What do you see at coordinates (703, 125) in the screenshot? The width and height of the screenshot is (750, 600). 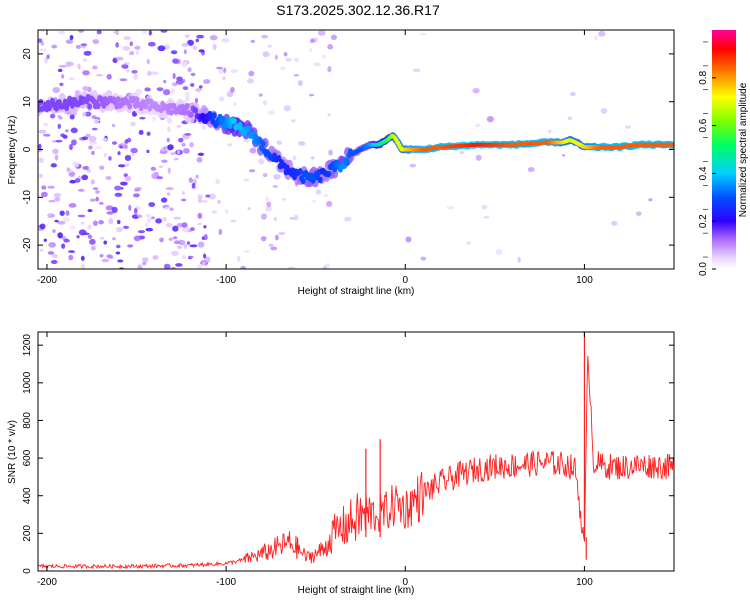 I see `colorbar-tick-label: 0.6` at bounding box center [703, 125].